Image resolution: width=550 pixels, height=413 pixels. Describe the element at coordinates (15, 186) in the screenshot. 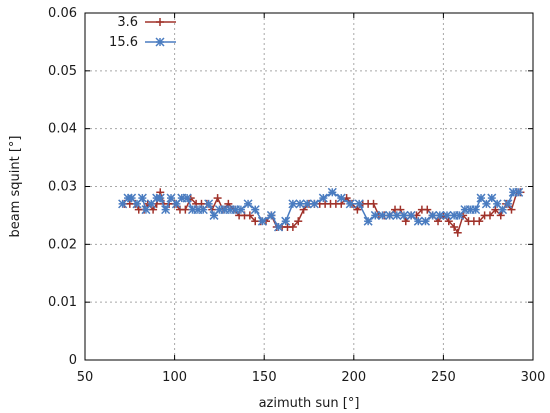

I see `y-axis-label: beam squint [°]` at that location.